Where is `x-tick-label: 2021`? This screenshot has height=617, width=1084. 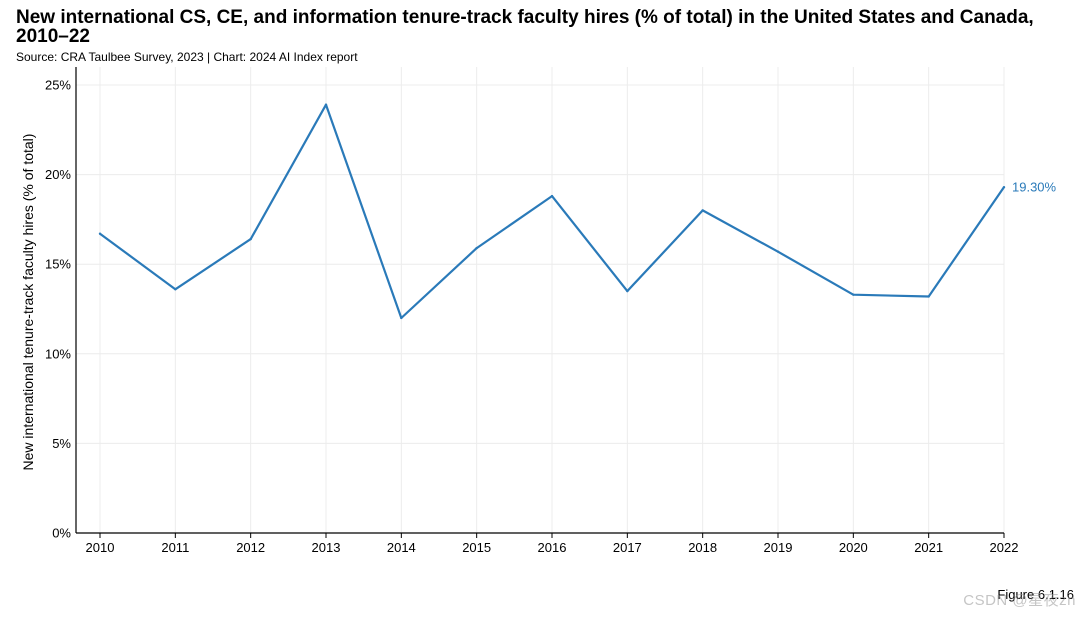
x-tick-label: 2021 is located at coordinates (928, 547).